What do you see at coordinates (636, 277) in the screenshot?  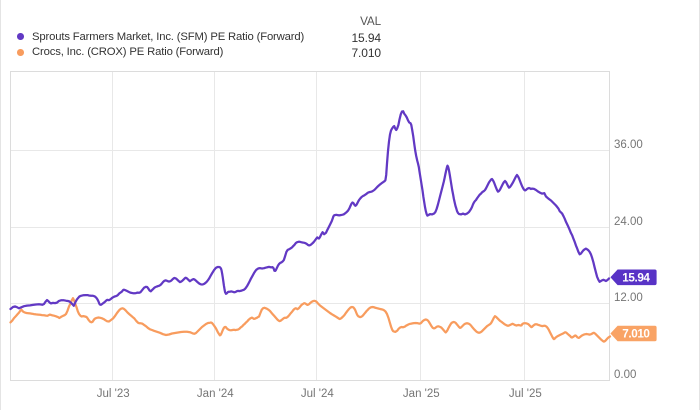 I see `svg-text: 15.94` at bounding box center [636, 277].